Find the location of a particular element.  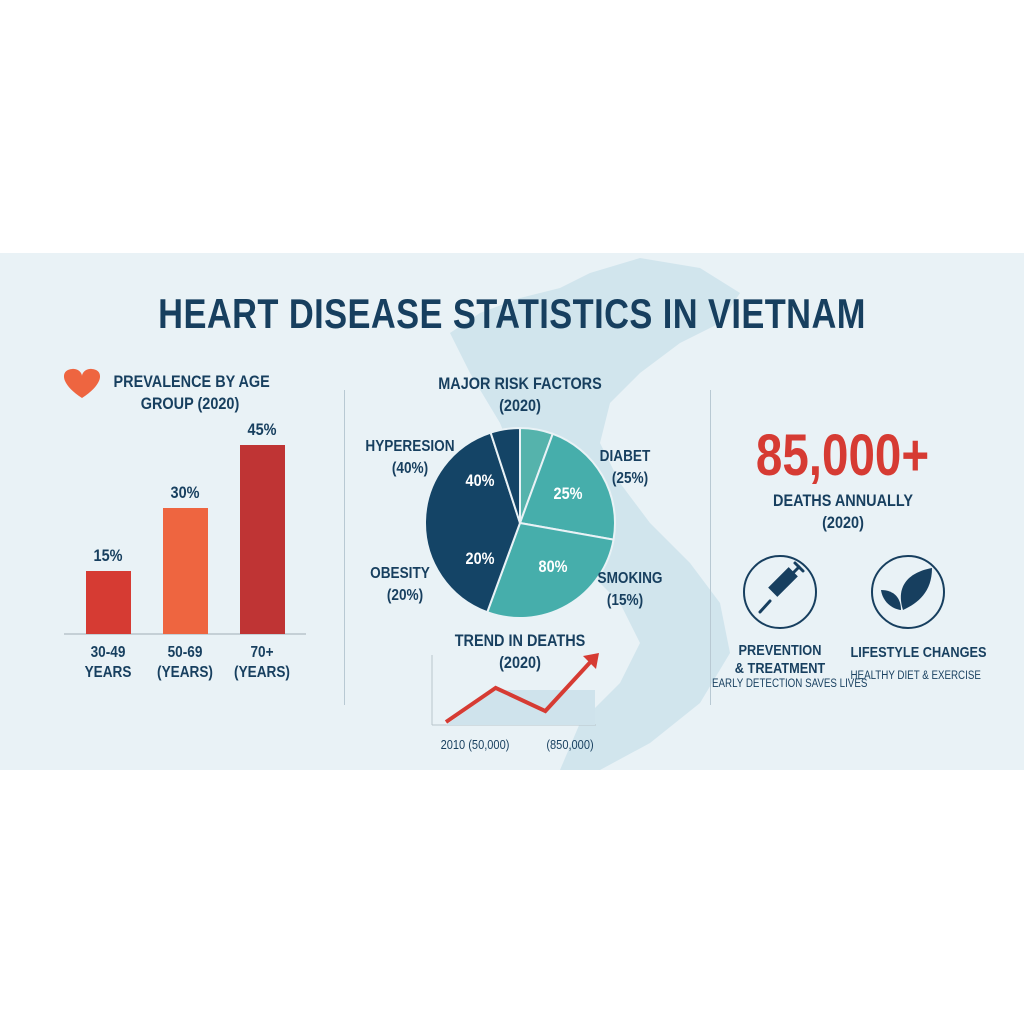

bar-chart-title-line1: PREVALENCE BY AGE is located at coordinates (191, 381).